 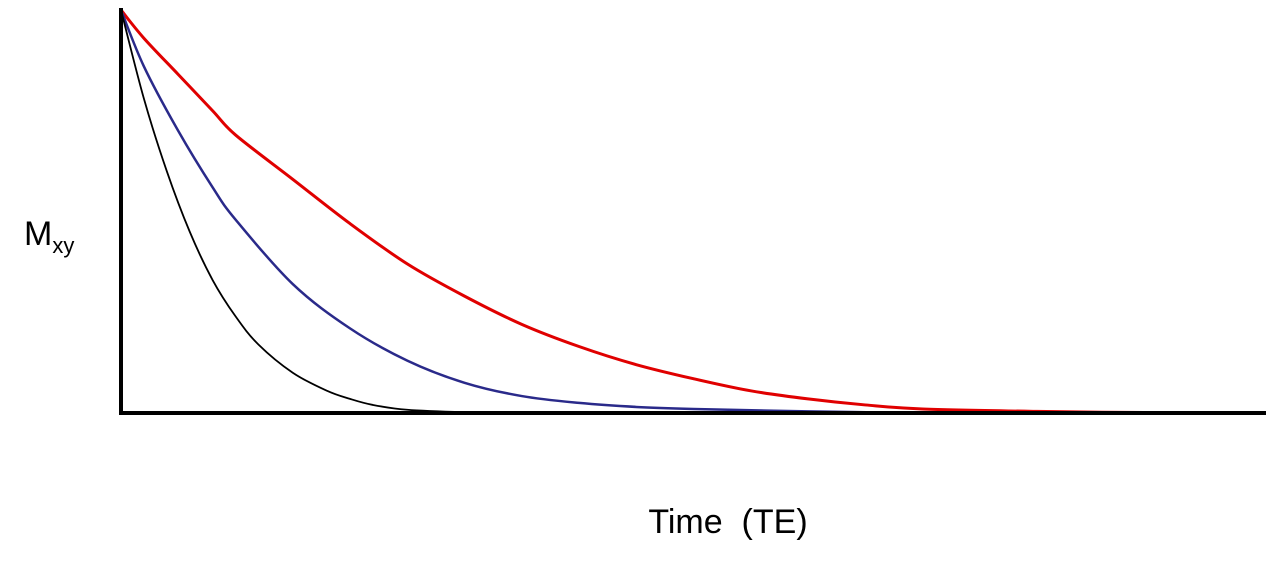 What do you see at coordinates (38, 234) in the screenshot?
I see `y-axis-label-main: M` at bounding box center [38, 234].